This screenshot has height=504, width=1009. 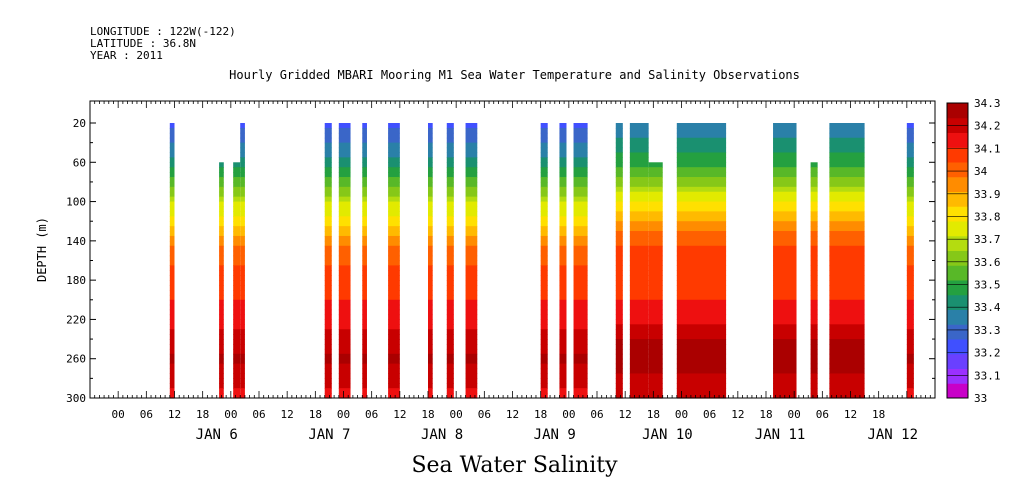 I want to click on y-tick-label: 60, so click(x=79, y=162).